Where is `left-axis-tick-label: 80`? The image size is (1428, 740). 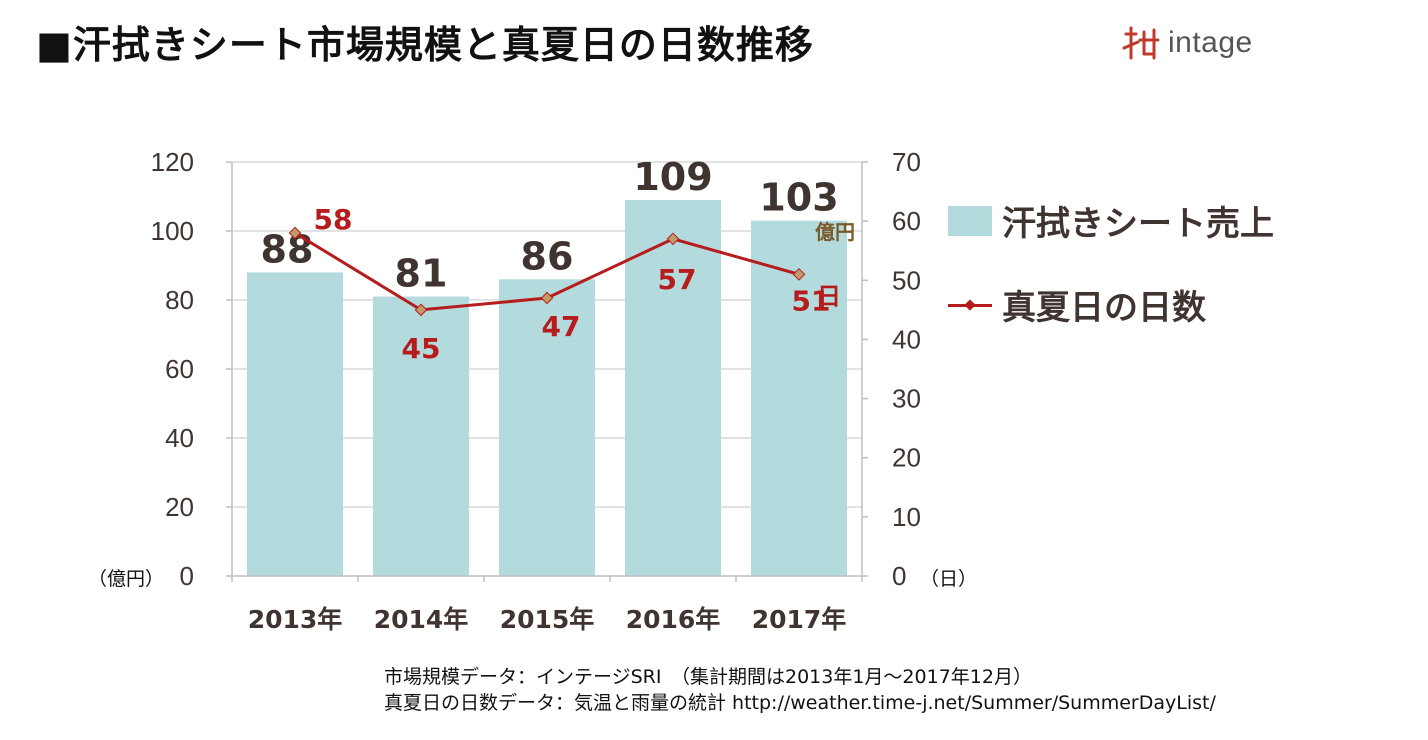
left-axis-tick-label: 80 is located at coordinates (179, 300).